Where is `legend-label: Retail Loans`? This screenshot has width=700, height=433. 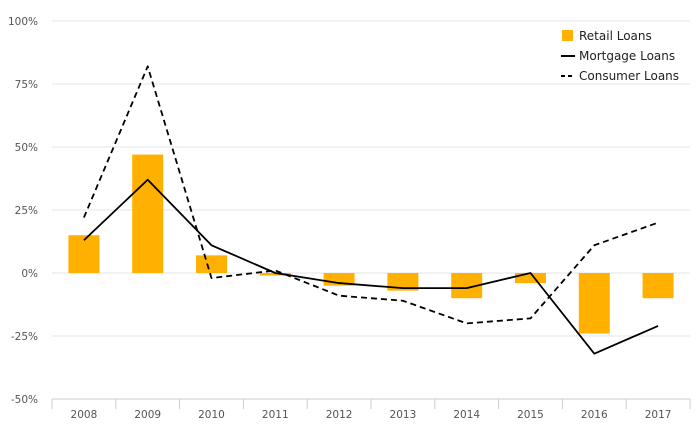
legend-label: Retail Loans is located at coordinates (615, 36).